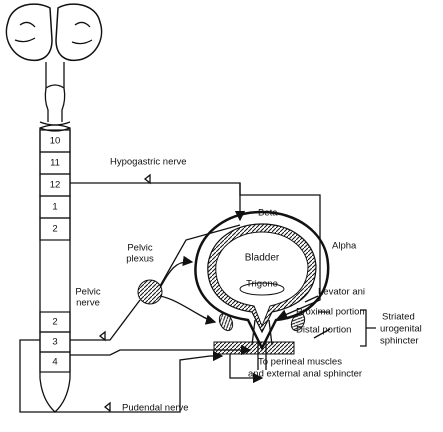 The image size is (443, 432). I want to click on segment-label: 11, so click(55, 163).